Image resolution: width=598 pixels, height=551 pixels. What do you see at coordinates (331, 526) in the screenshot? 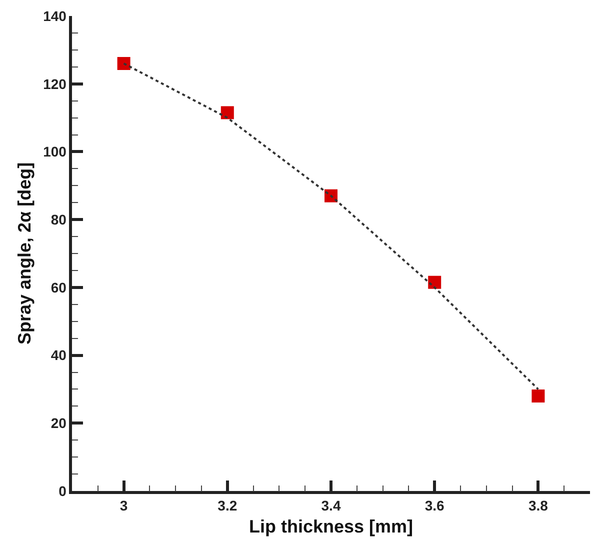
I see `x-axis-title: Lip thickness [mm]` at bounding box center [331, 526].